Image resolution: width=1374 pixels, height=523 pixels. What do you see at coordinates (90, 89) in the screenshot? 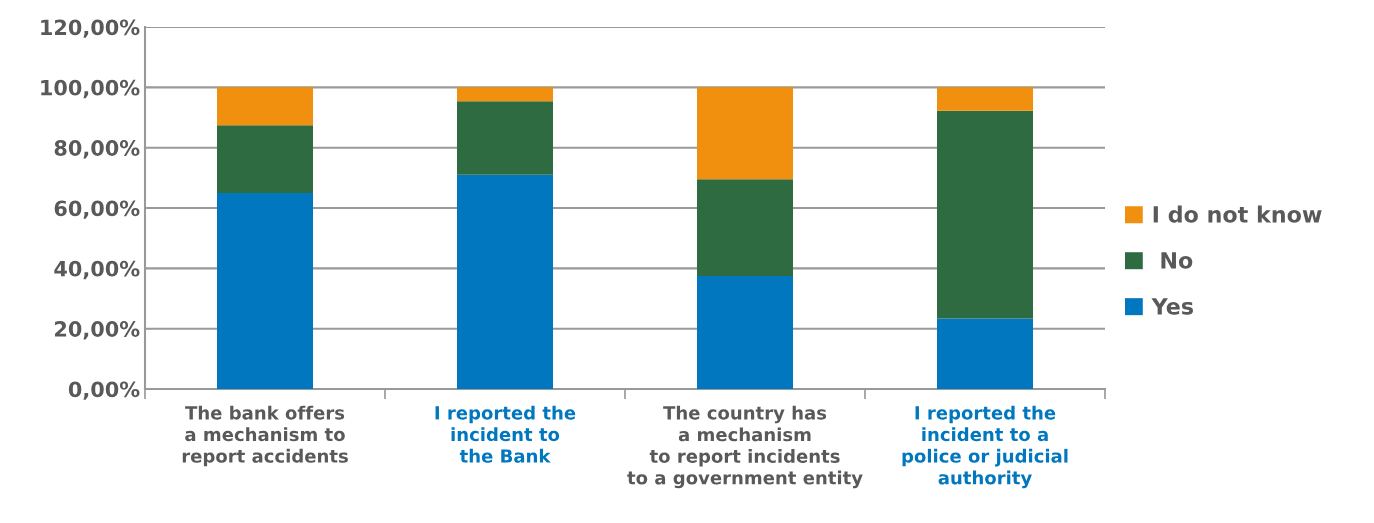
I see `y-tick-label: 100,00%` at bounding box center [90, 89].